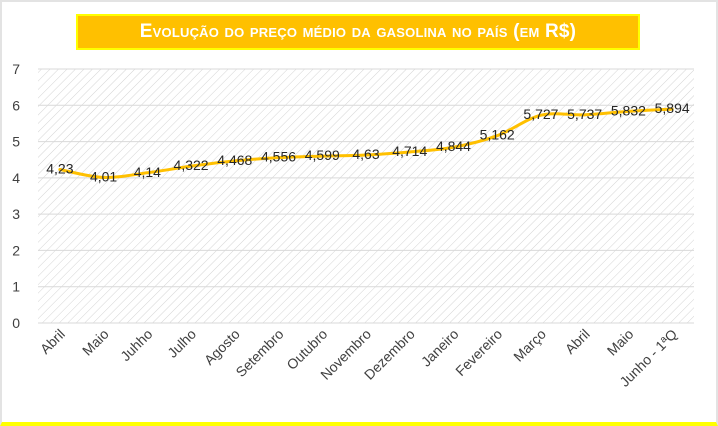 The width and height of the screenshot is (718, 426). I want to click on x-tick-label: Janeiro, so click(440, 348).